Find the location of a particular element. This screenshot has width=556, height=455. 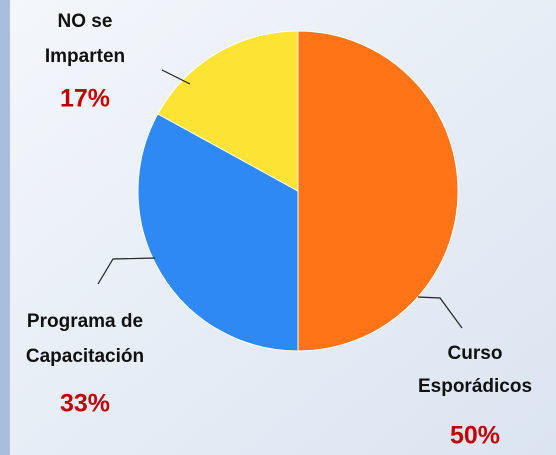

category-label: Capacitación is located at coordinates (85, 356).